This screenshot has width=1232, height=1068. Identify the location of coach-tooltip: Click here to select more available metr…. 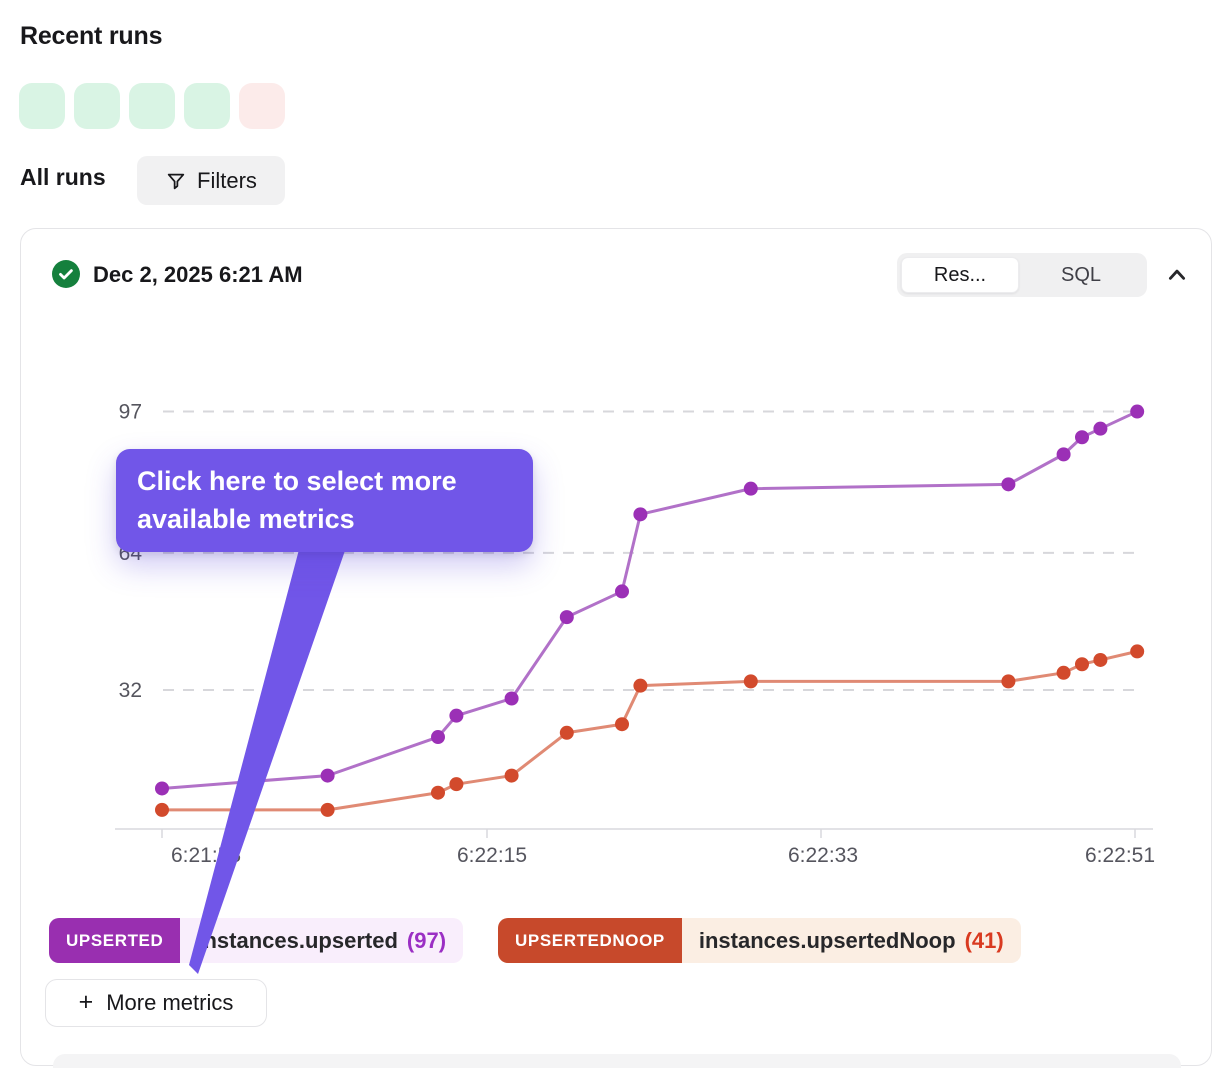
(324, 500).